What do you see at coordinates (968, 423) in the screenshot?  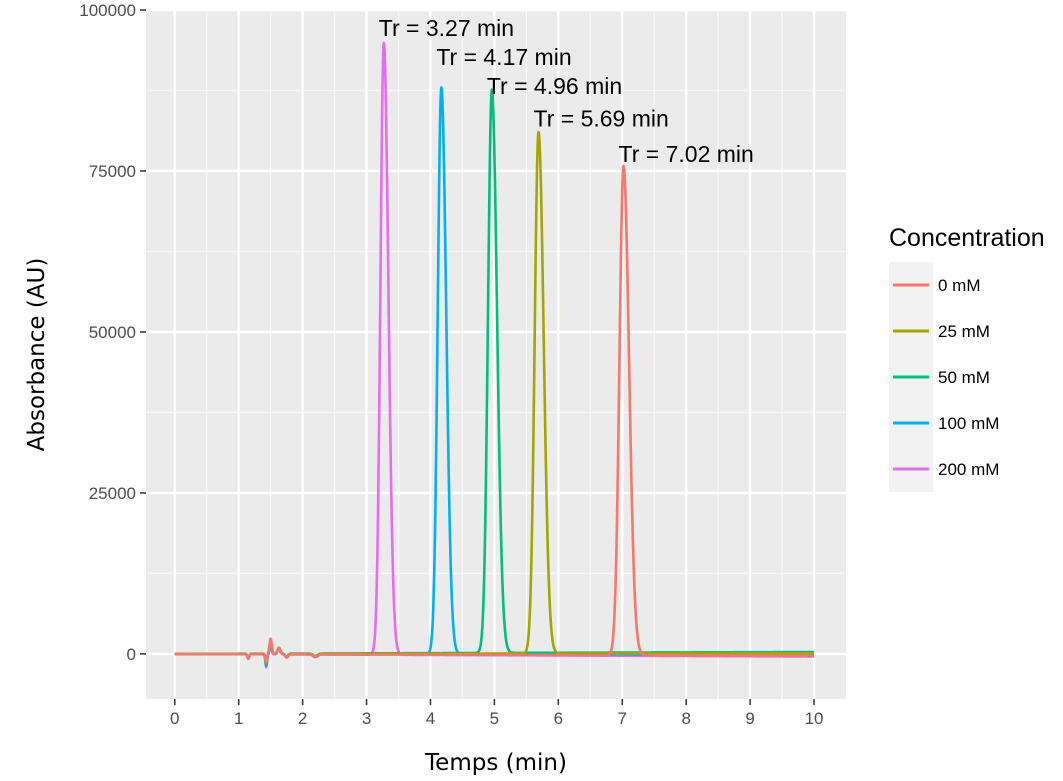 I see `legend-label: 100 mM` at bounding box center [968, 423].